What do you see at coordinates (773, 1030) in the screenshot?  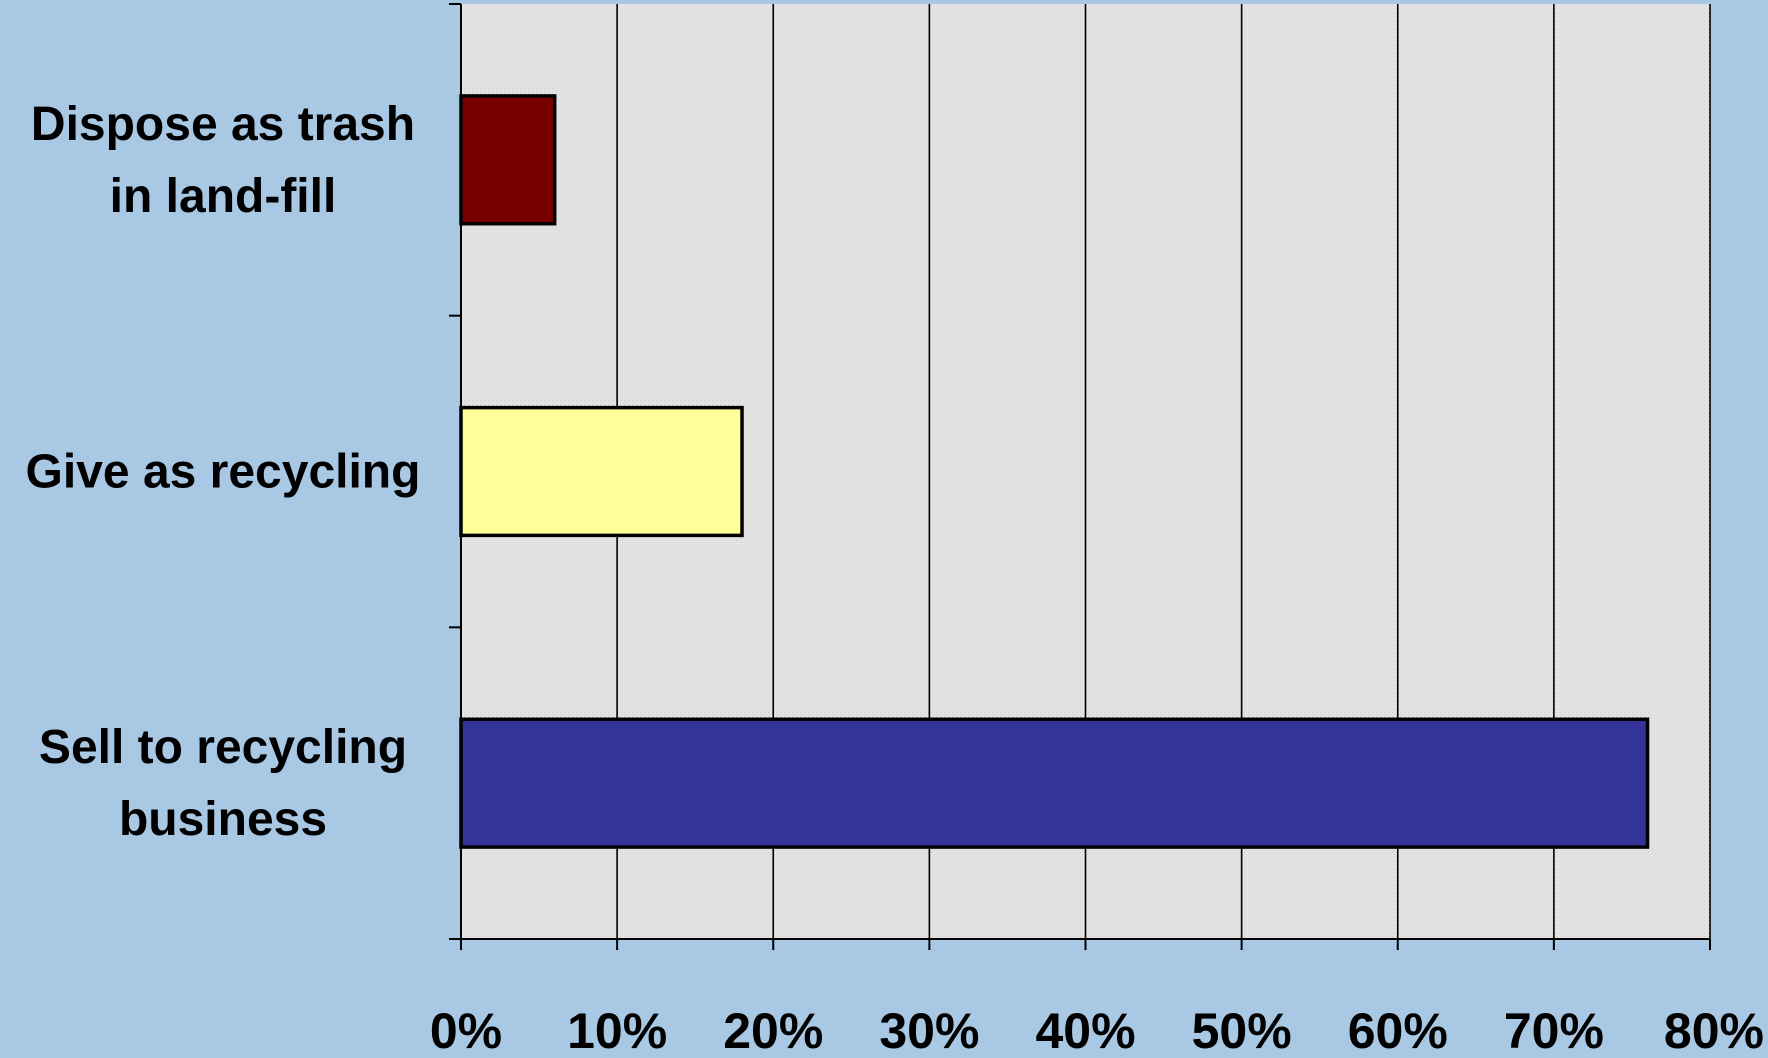 I see `x-tick-label: 20%` at bounding box center [773, 1030].